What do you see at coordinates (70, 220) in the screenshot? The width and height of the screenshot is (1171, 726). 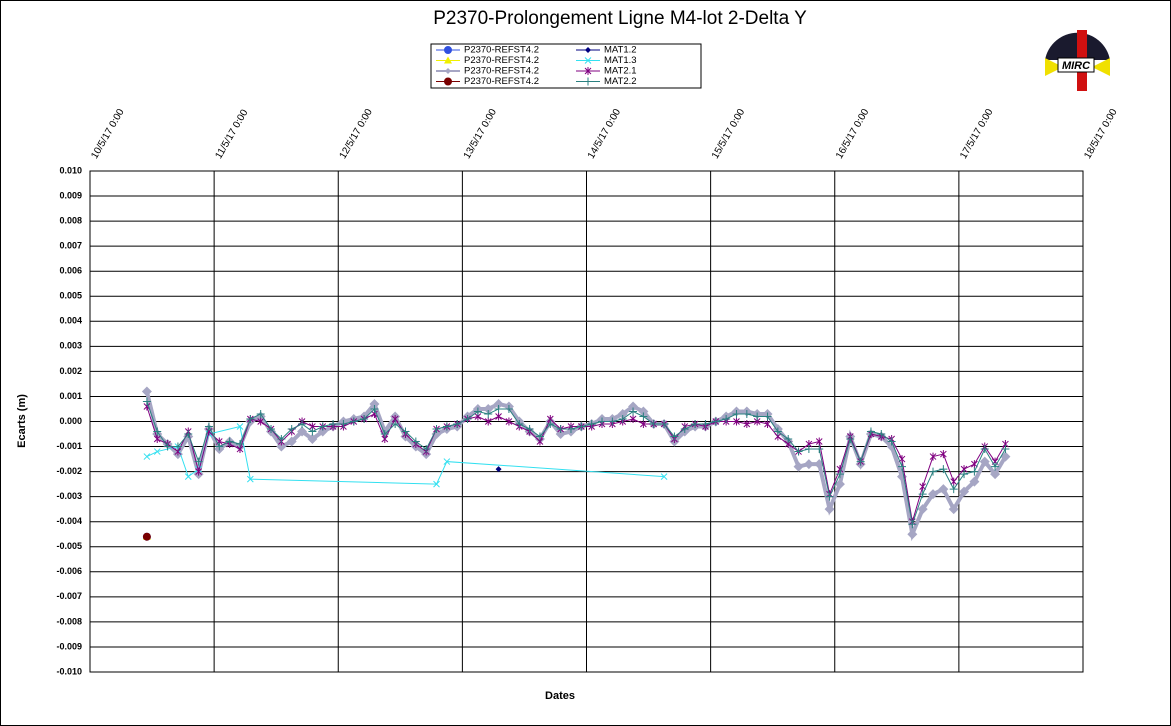 I see `y-tick-label: 0.008` at bounding box center [70, 220].